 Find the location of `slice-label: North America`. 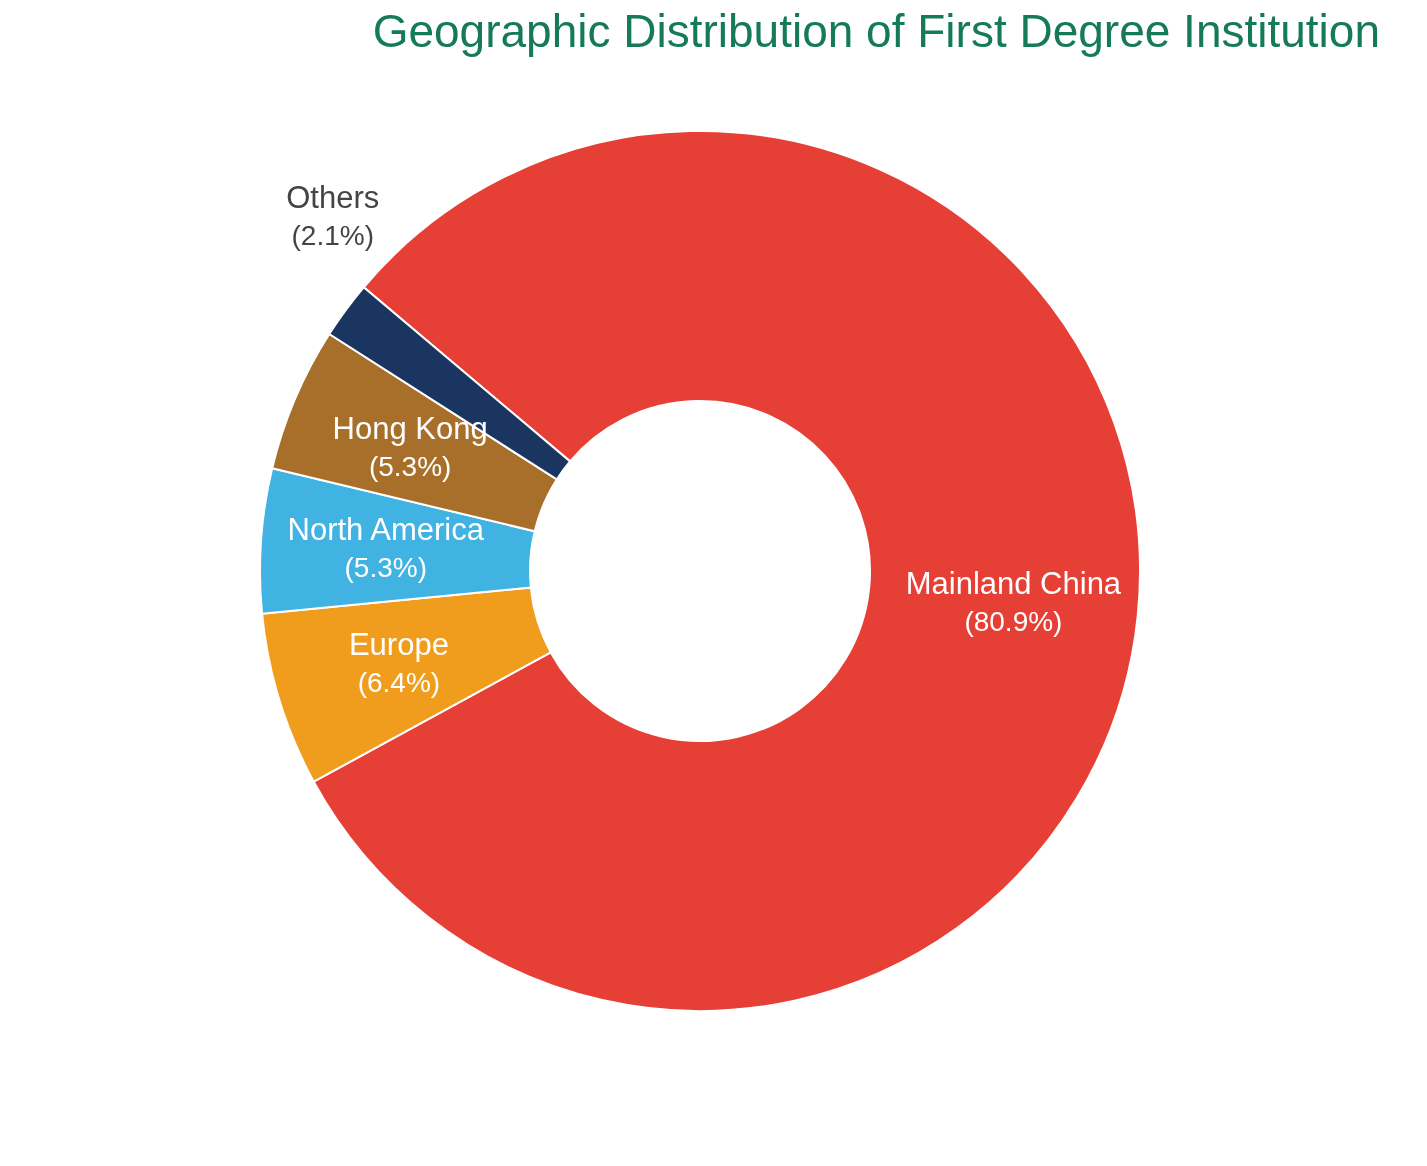

slice-label: North America is located at coordinates (386, 530).